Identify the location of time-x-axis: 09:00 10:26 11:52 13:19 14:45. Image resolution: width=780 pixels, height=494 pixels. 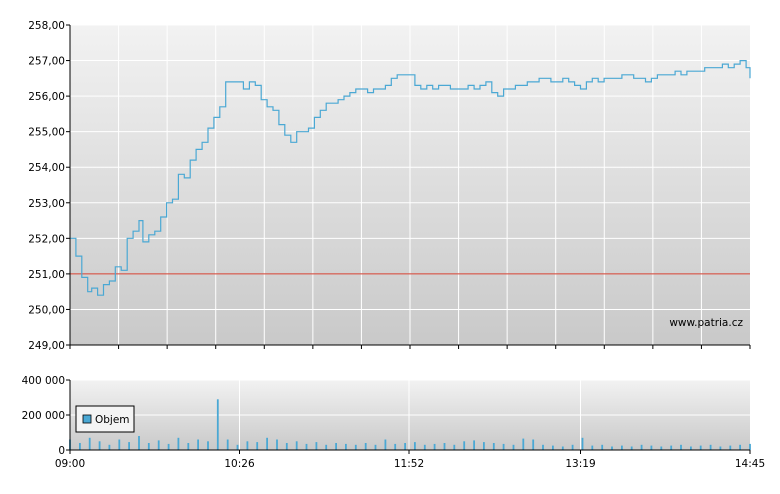
(410, 460).